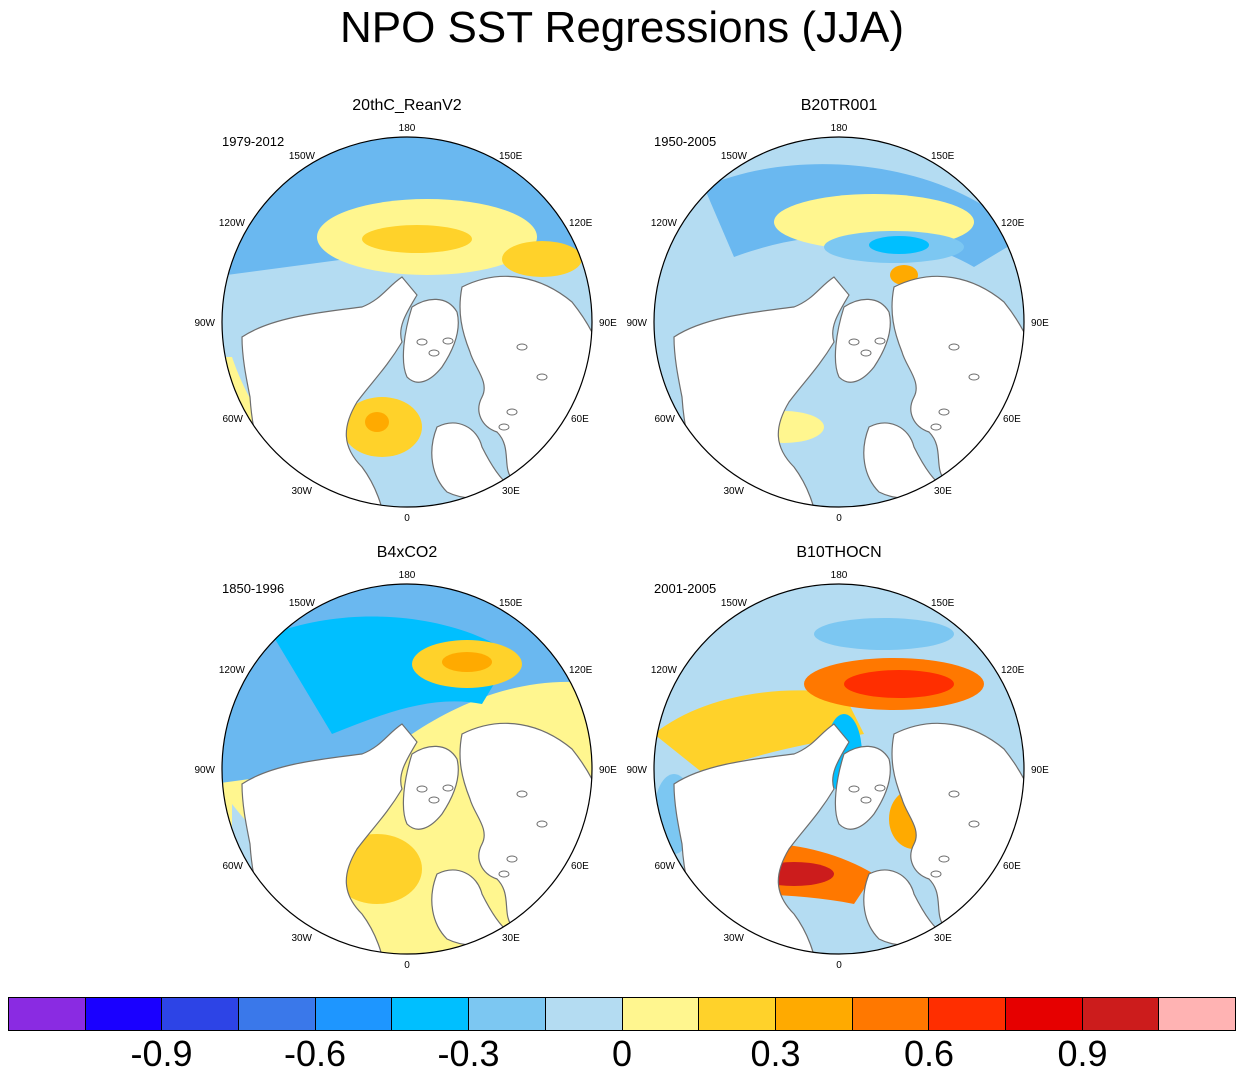 The height and width of the screenshot is (1078, 1244). Describe the element at coordinates (253, 141) in the screenshot. I see `panel-years: 1979-2012` at that location.